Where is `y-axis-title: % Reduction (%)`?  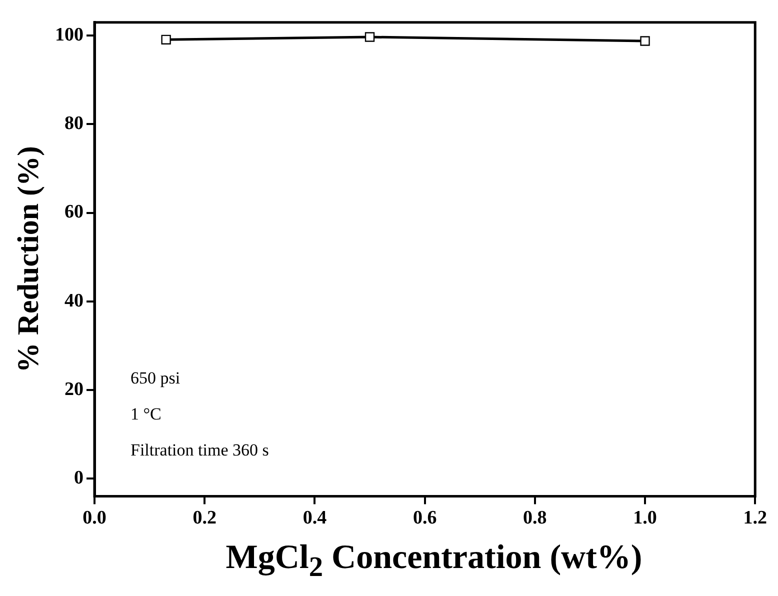
y-axis-title: % Reduction (%) is located at coordinates (28, 259).